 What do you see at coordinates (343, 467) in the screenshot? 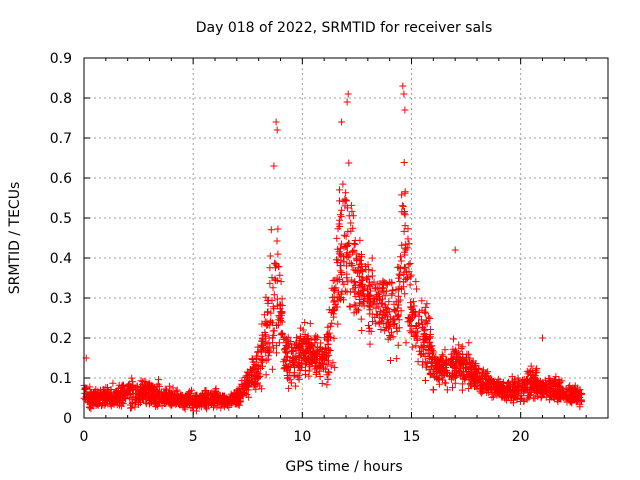
I see `x-axis-label: GPS time / hours` at bounding box center [343, 467].